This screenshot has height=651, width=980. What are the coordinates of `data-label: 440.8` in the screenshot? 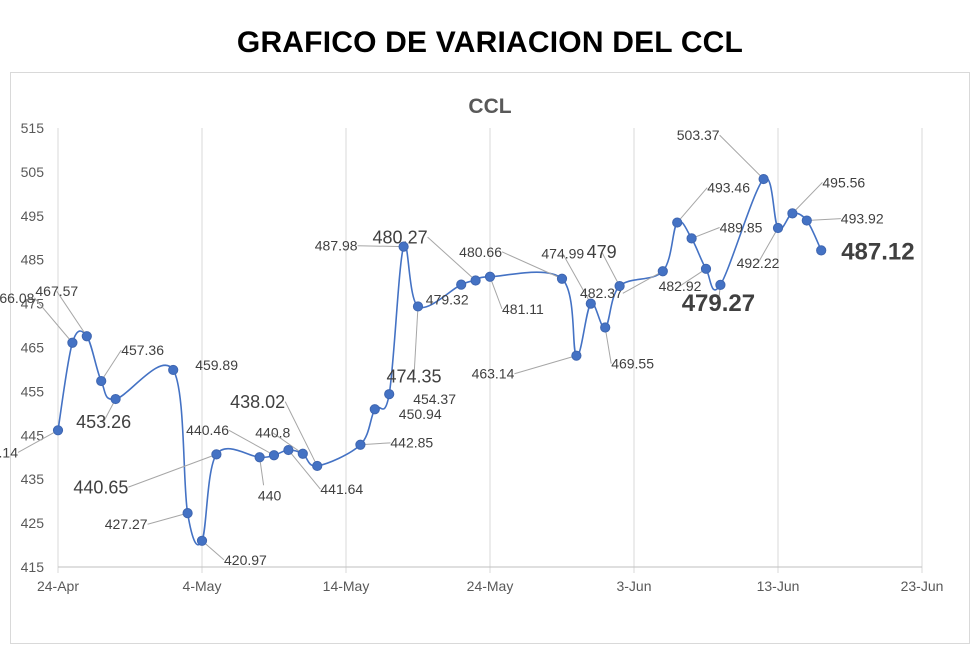 It's located at (272, 433).